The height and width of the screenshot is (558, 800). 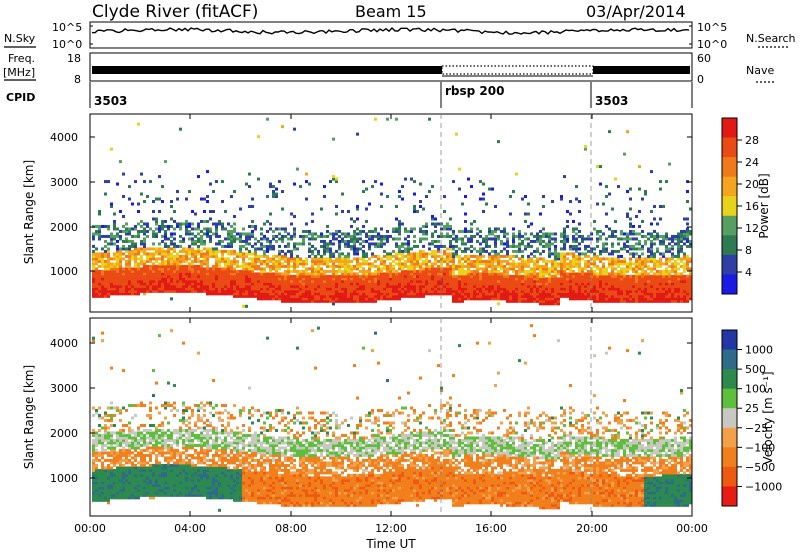 What do you see at coordinates (64, 388) in the screenshot?
I see `velocity-ytick-3000: 3000` at bounding box center [64, 388].